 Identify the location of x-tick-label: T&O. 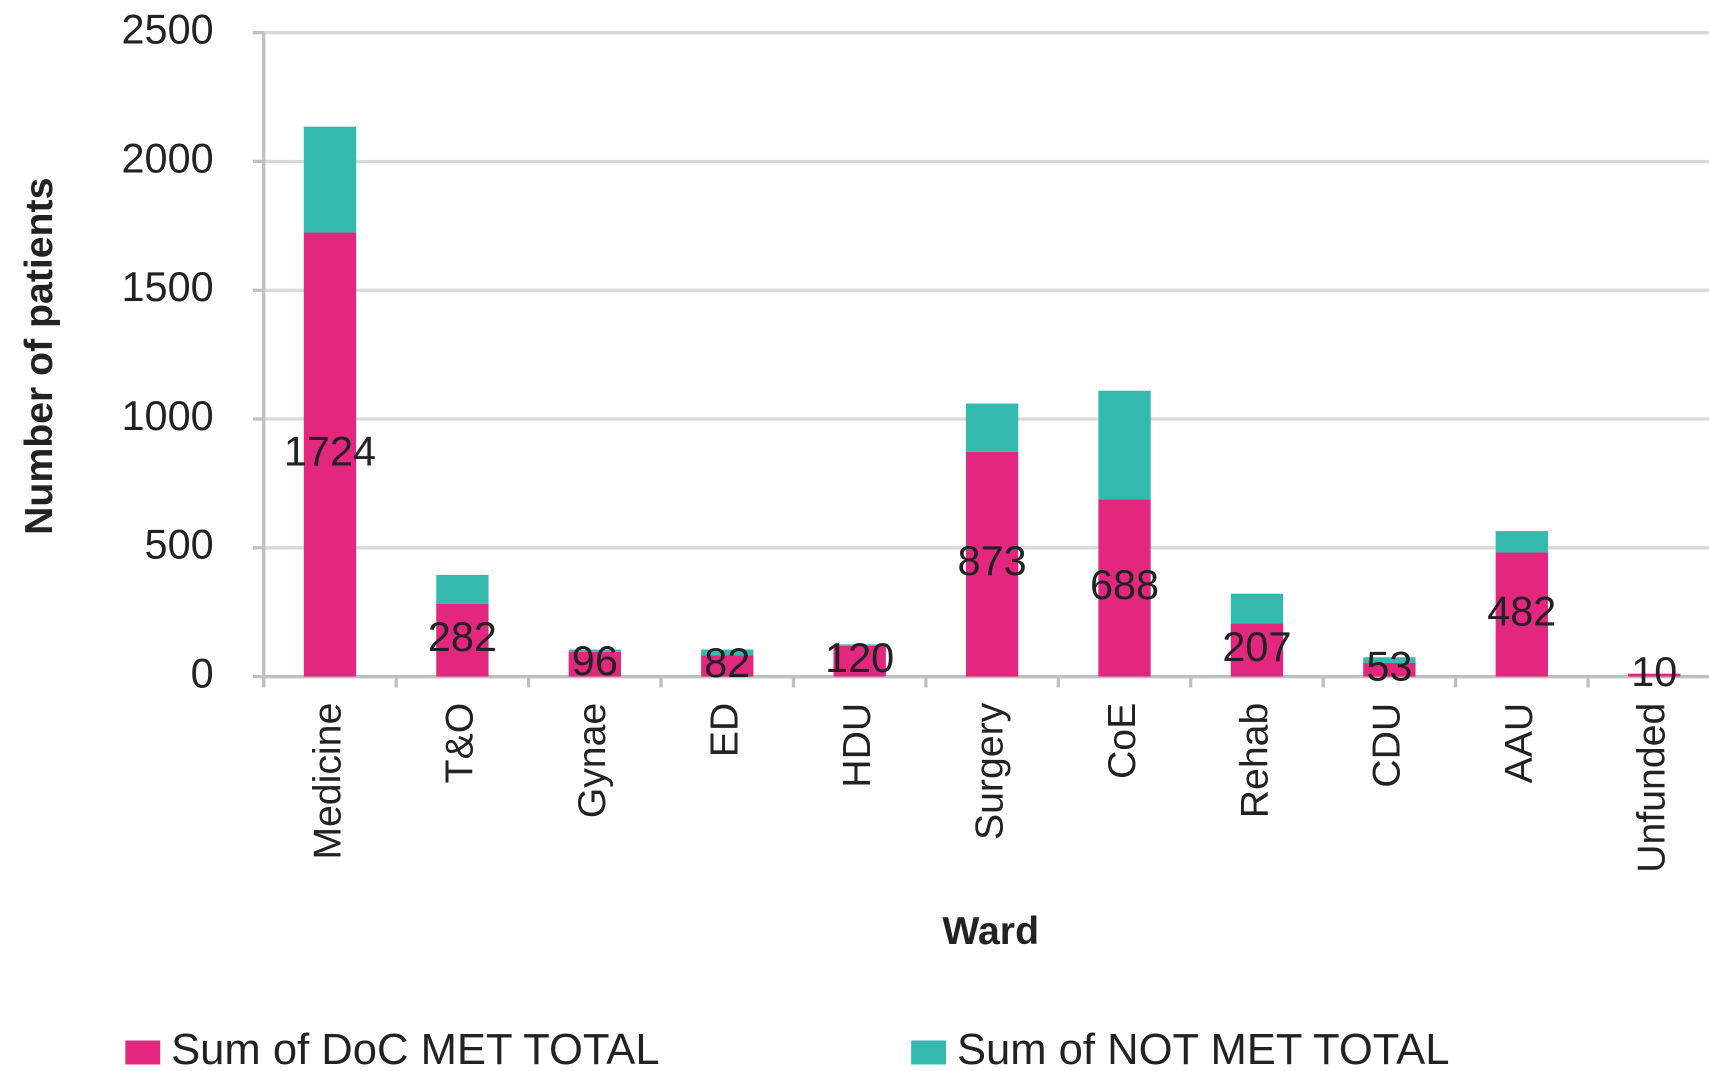
(460, 743).